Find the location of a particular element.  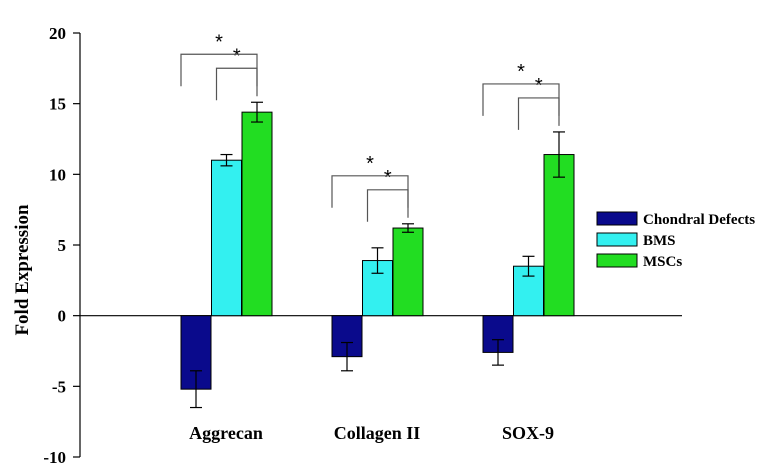

category-label: Aggrecan is located at coordinates (226, 433).